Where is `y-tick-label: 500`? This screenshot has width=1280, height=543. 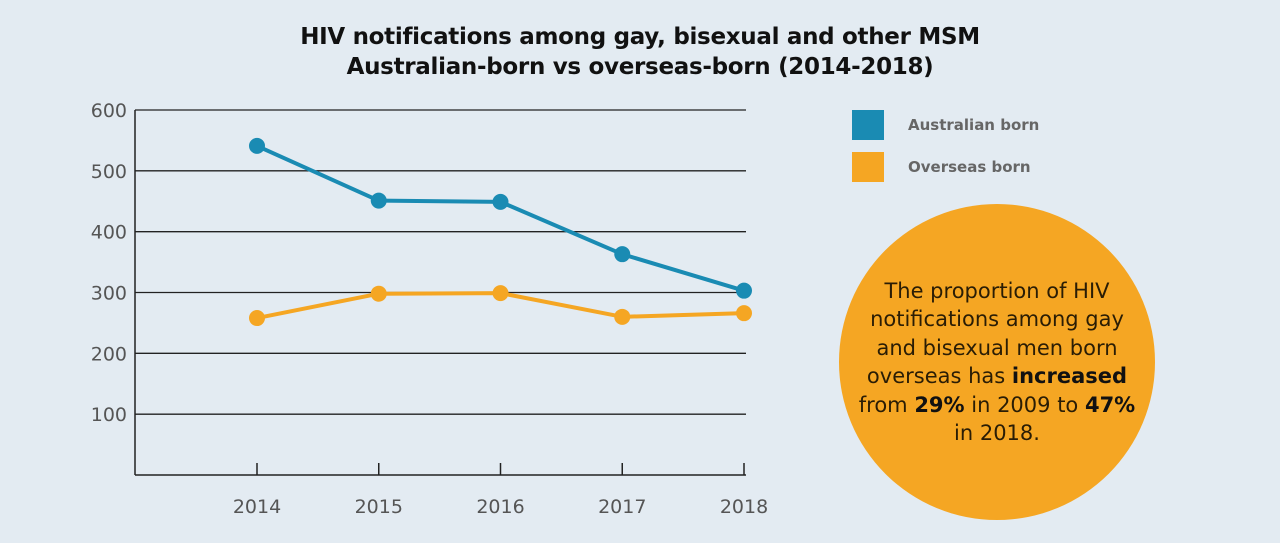 y-tick-label: 500 is located at coordinates (109, 172).